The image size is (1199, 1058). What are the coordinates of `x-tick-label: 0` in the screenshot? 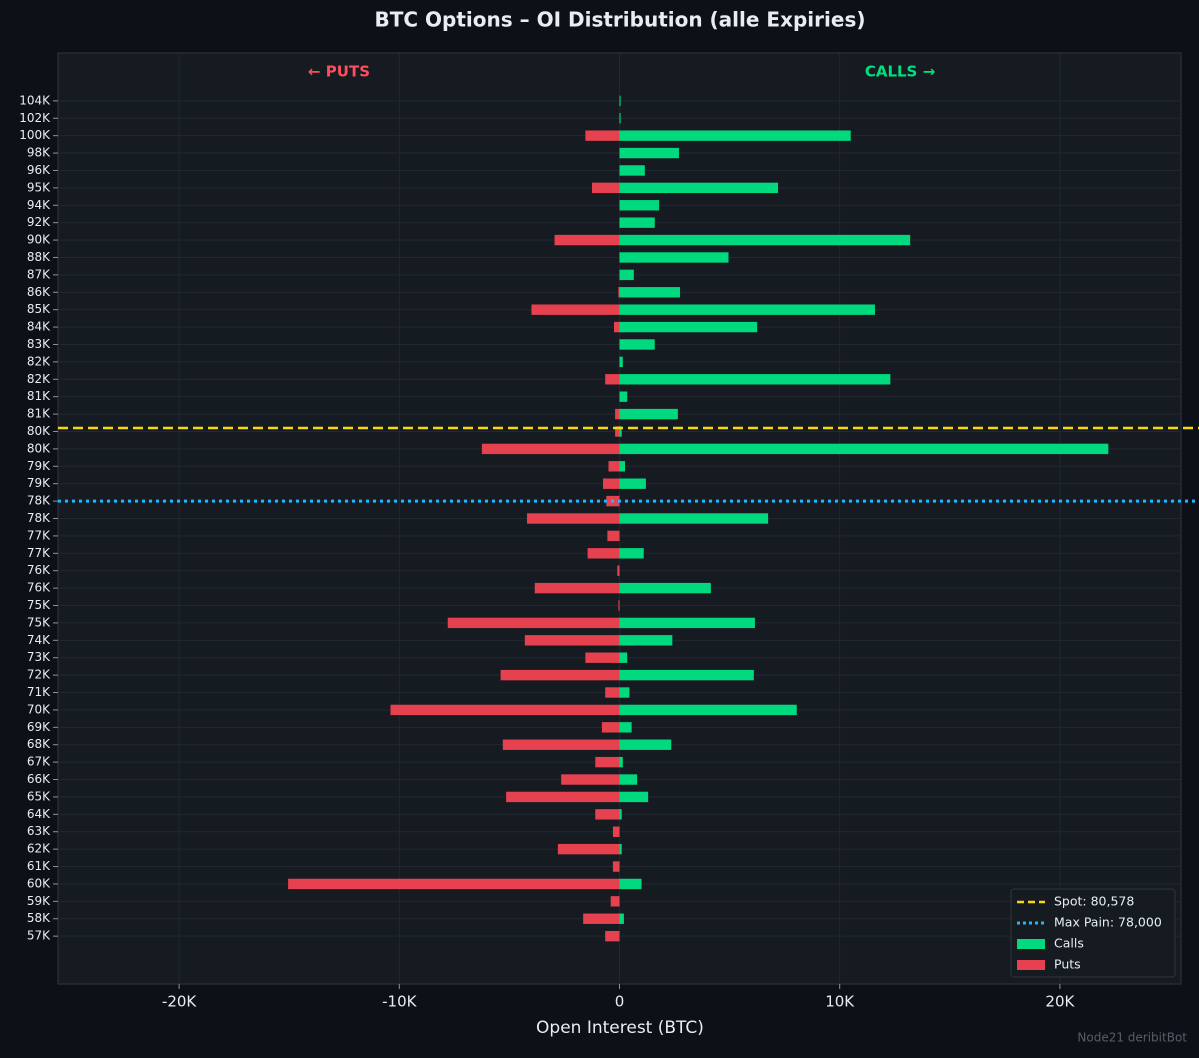 It's located at (620, 1002).